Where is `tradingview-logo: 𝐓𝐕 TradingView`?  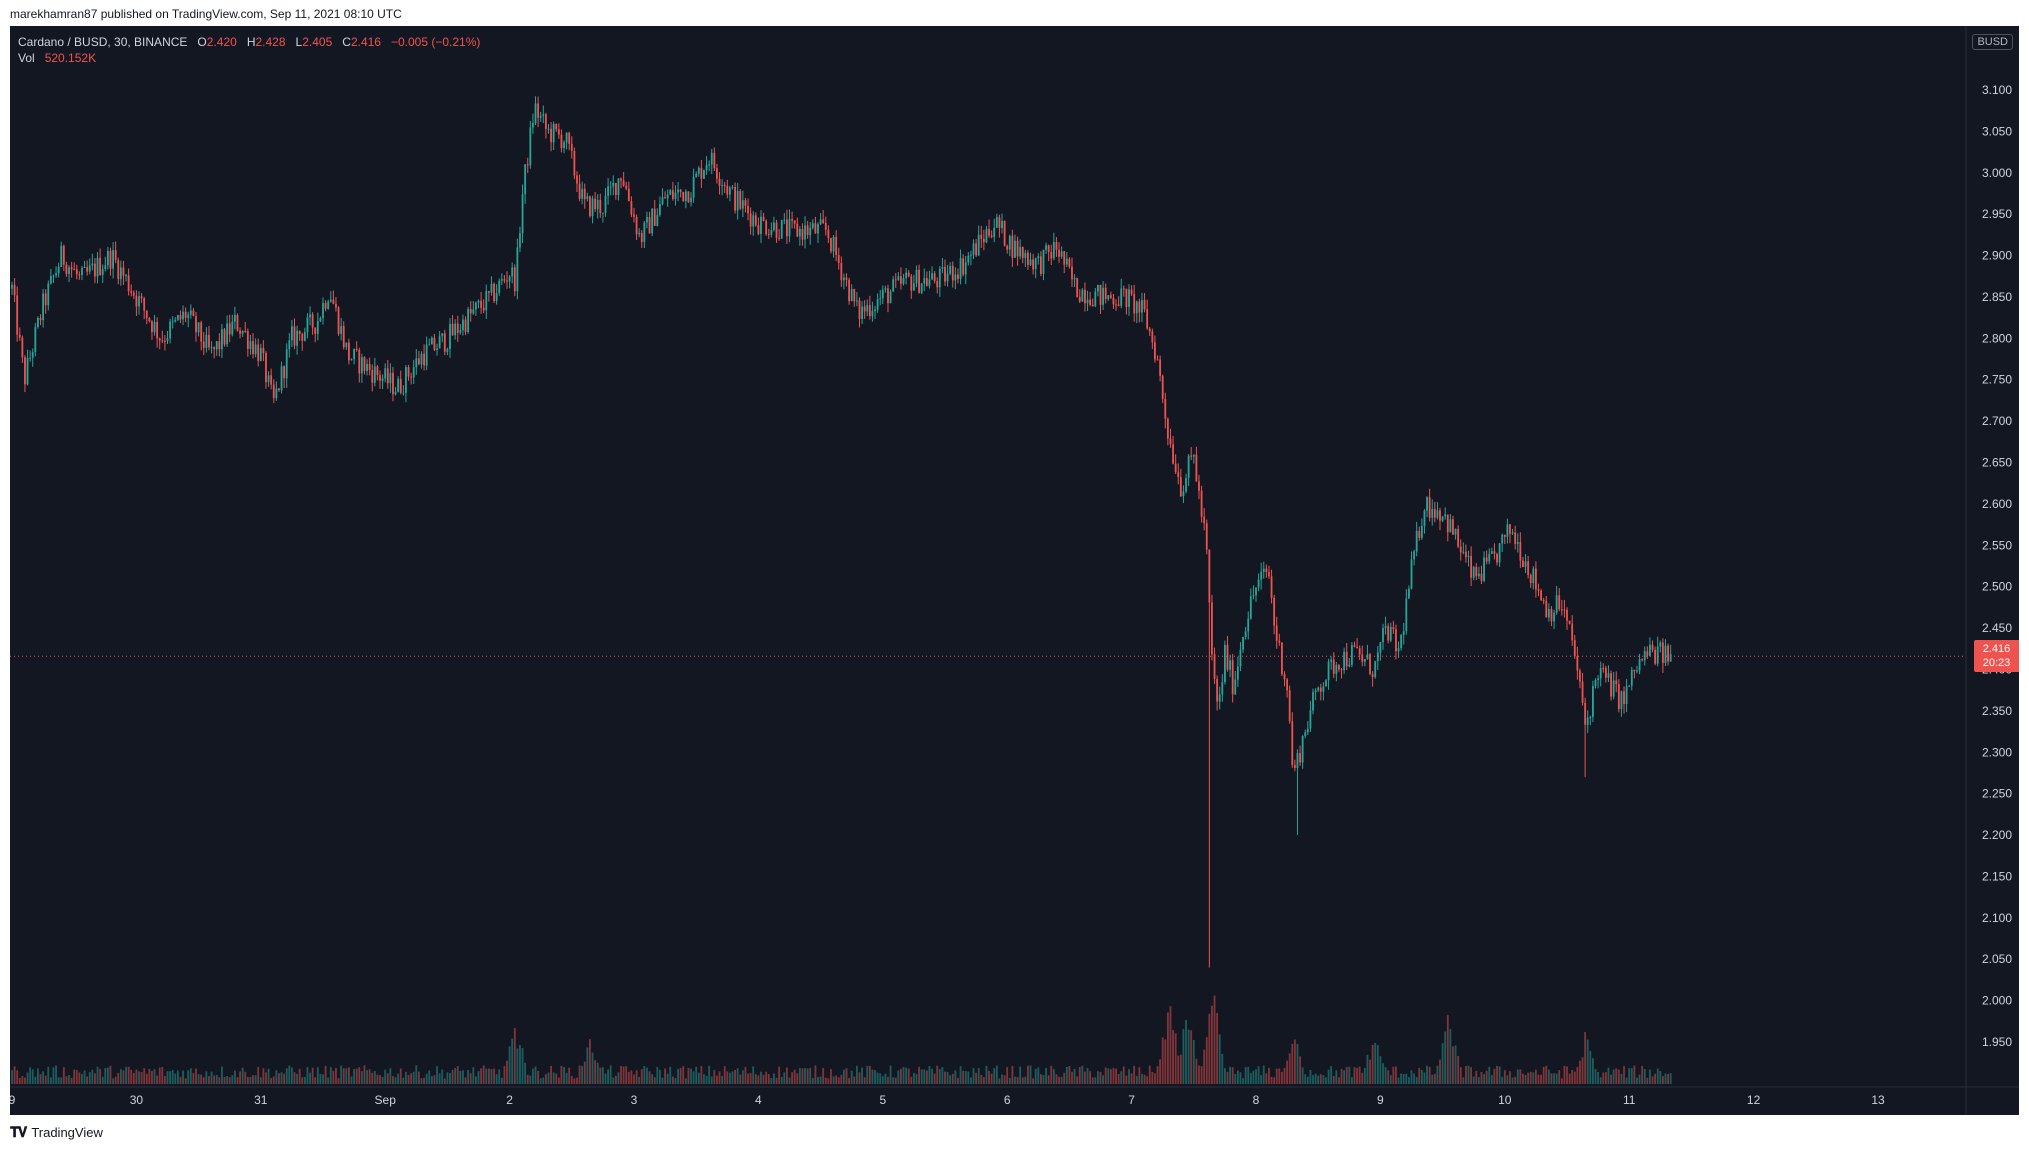 tradingview-logo: 𝐓𝐕 TradingView is located at coordinates (56, 1132).